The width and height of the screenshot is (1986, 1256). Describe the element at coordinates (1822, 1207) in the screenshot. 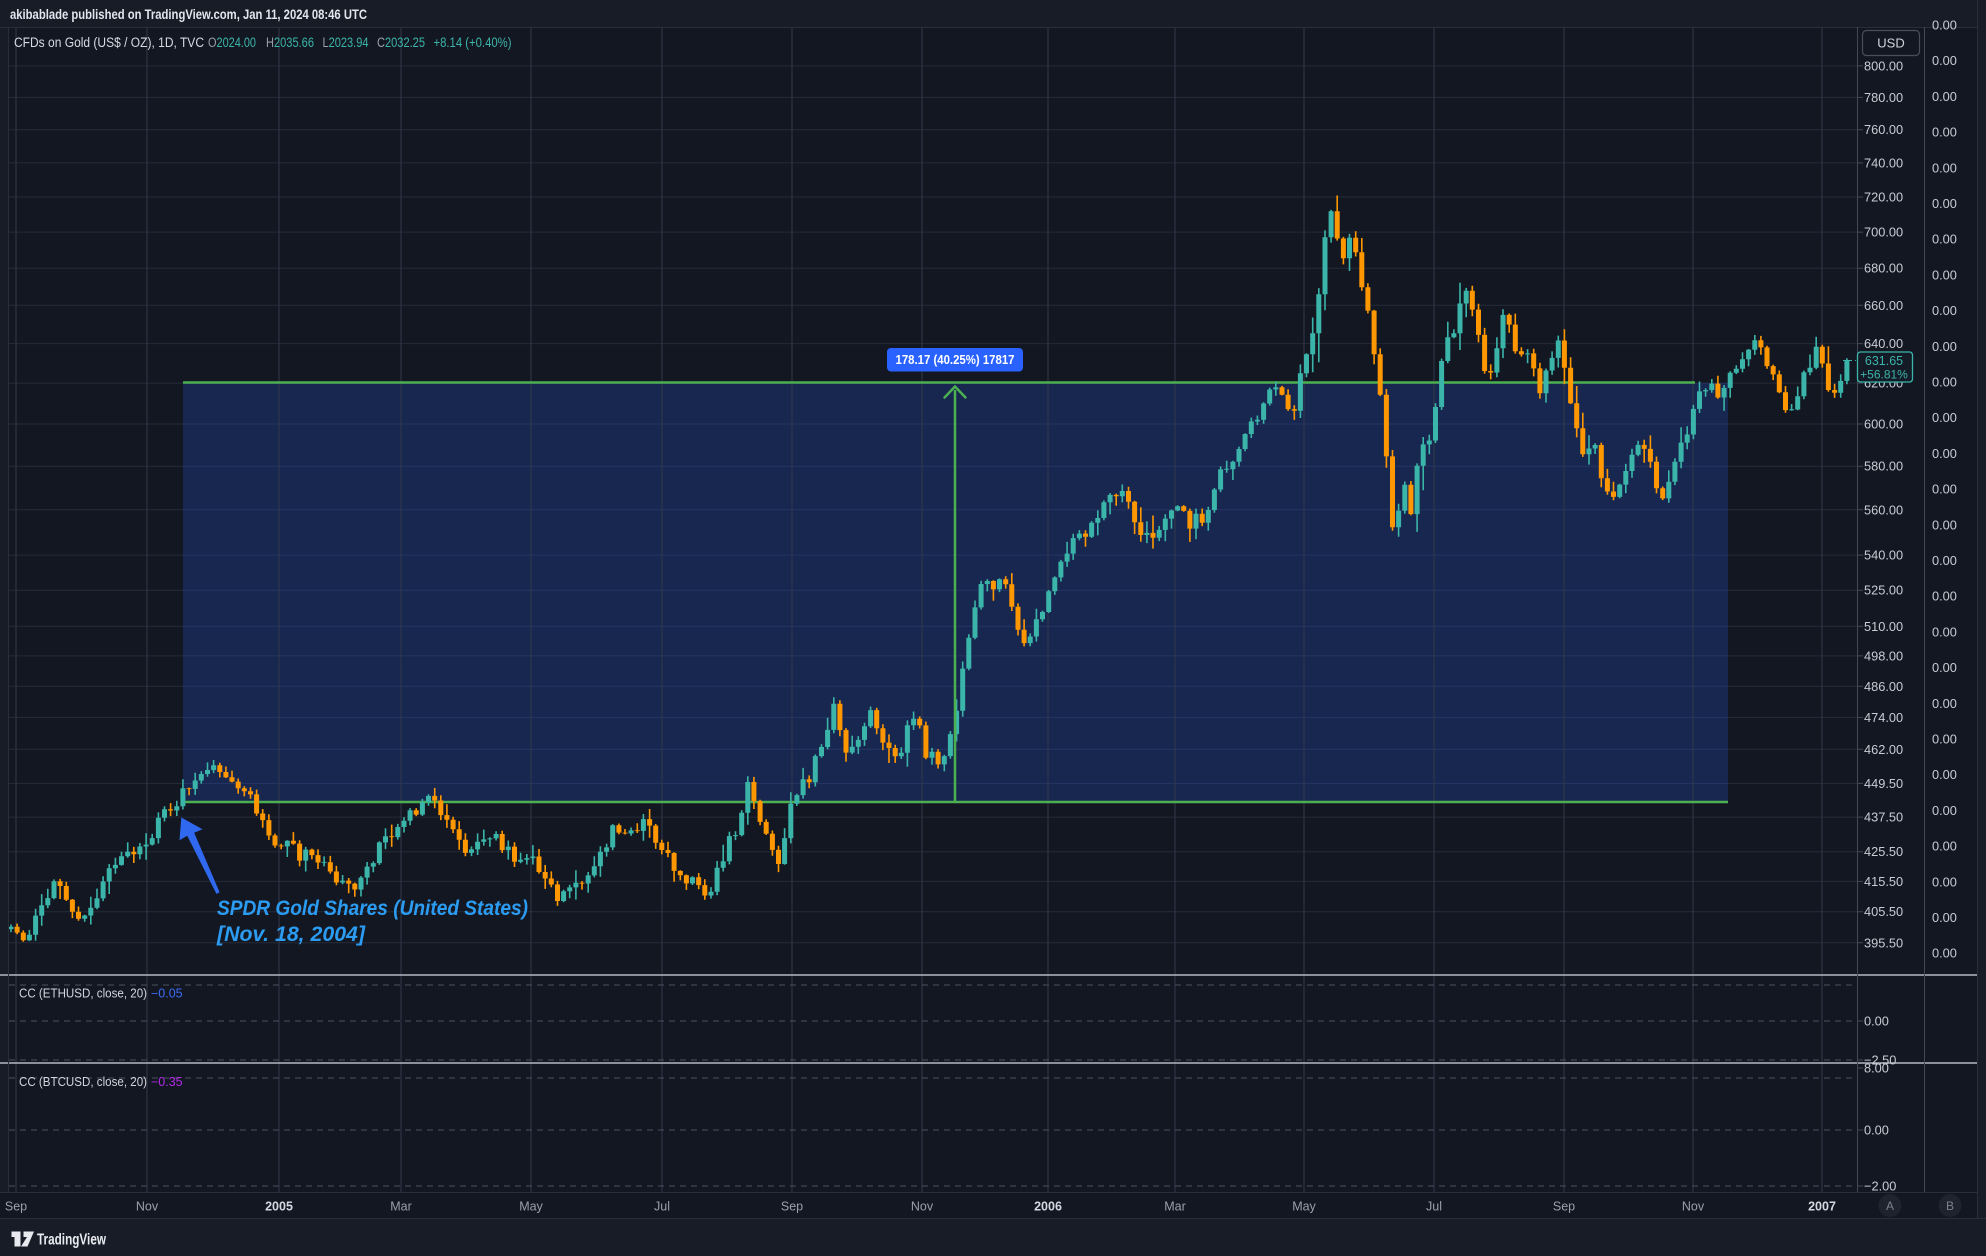

I see `svg-text: 2007` at that location.